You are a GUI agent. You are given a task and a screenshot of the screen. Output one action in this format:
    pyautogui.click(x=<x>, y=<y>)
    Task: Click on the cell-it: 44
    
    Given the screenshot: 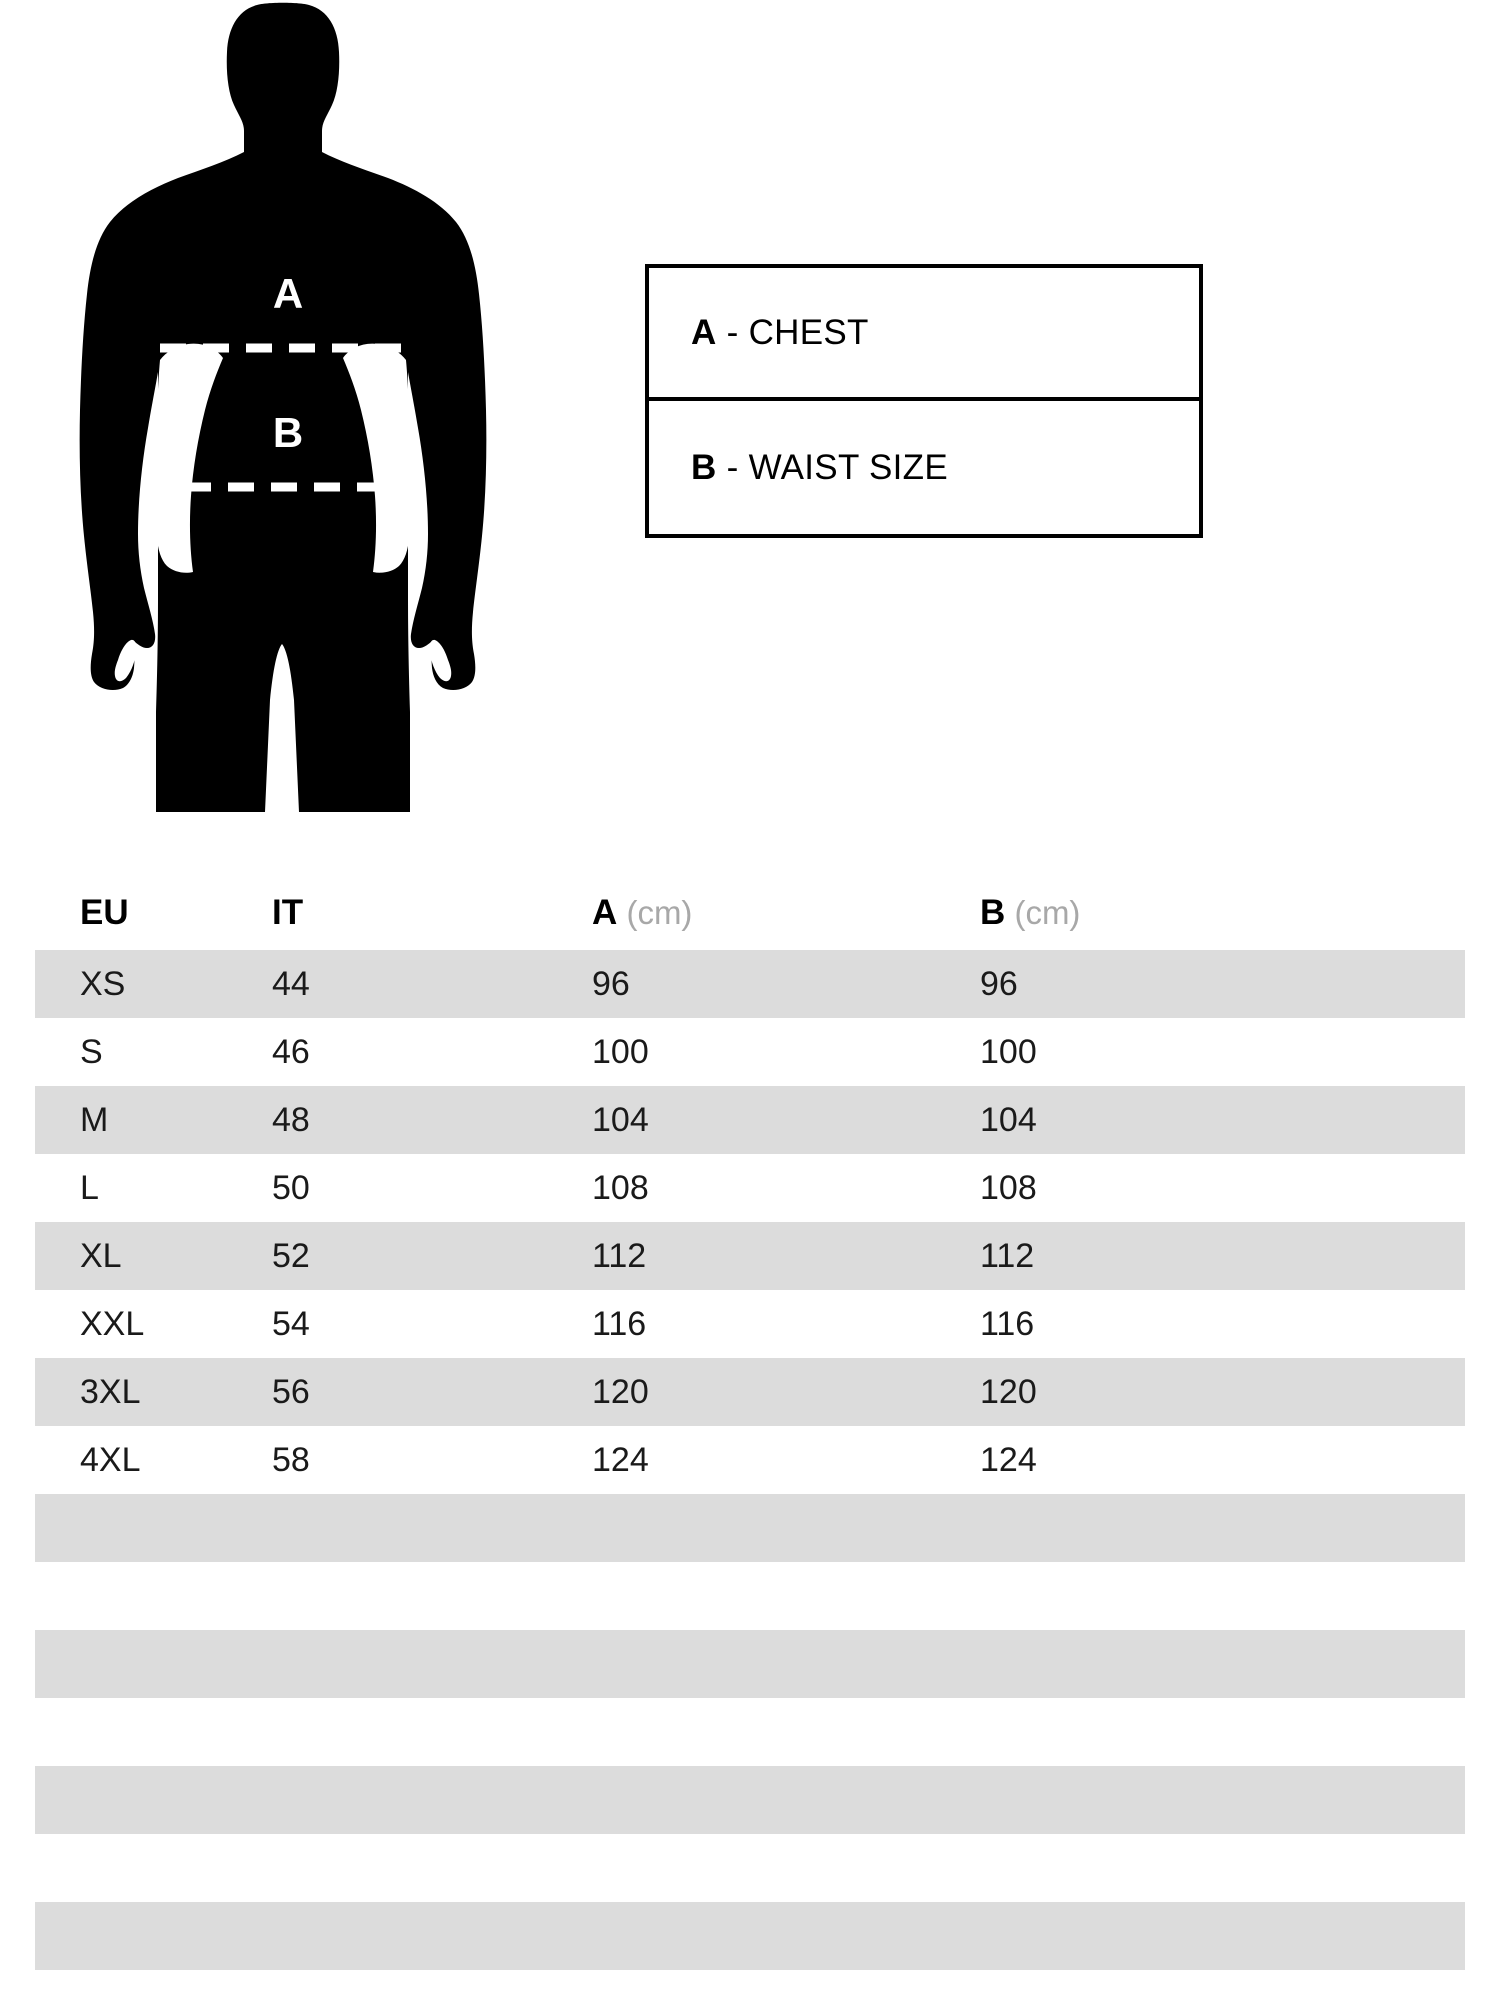 What is the action you would take?
    pyautogui.click(x=291, y=984)
    